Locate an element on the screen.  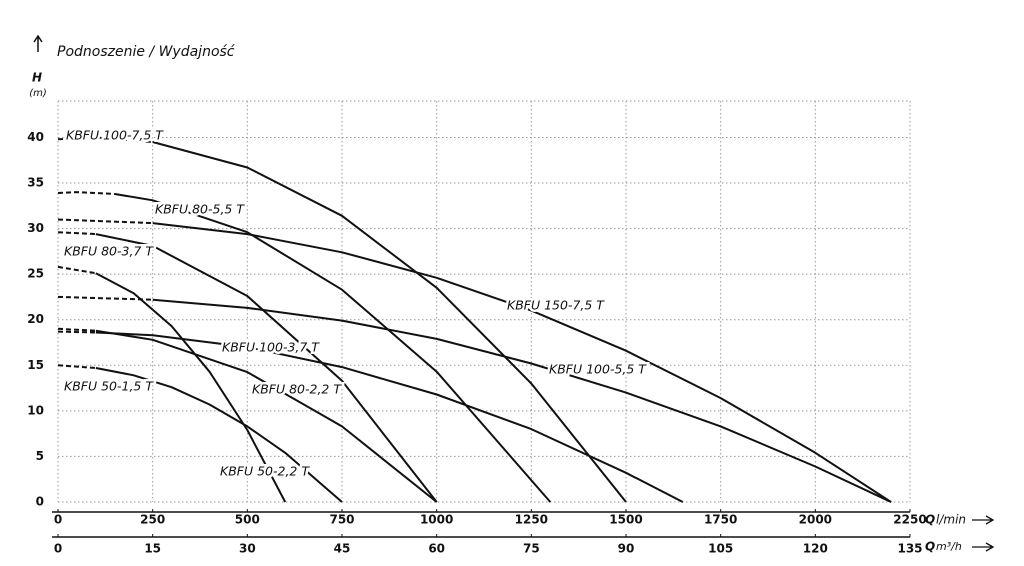
x-tick-label: 0 is located at coordinates (58, 520).